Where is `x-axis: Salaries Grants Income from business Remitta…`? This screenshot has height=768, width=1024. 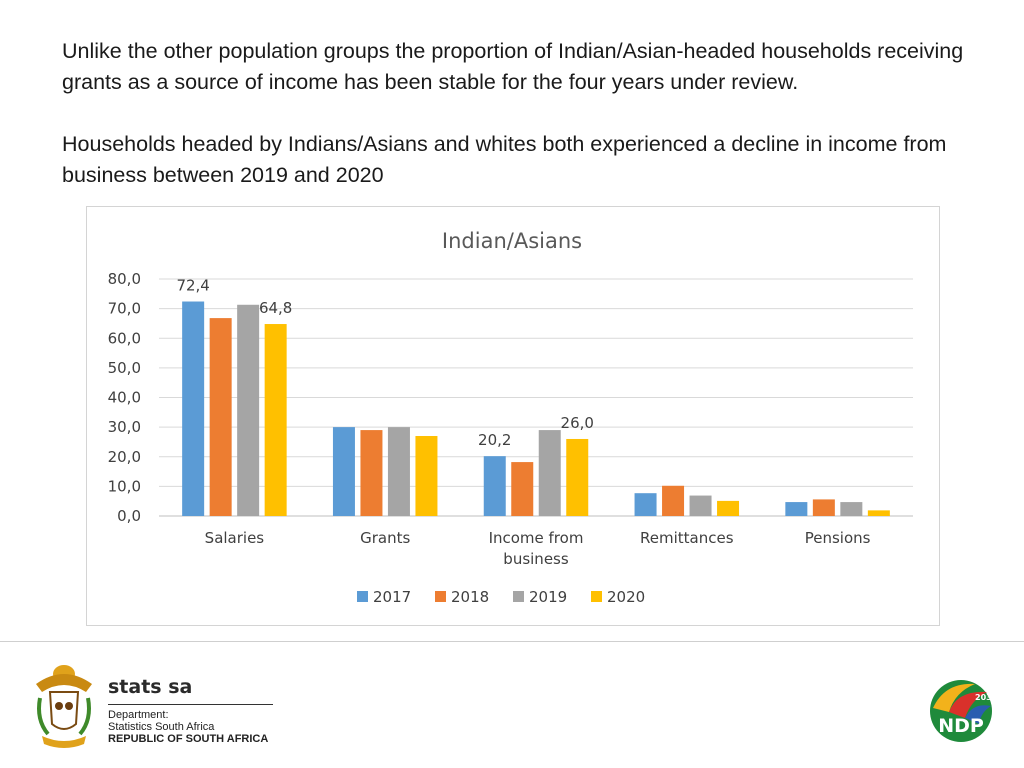 x-axis: Salaries Grants Income from business Remitta… is located at coordinates (538, 548).